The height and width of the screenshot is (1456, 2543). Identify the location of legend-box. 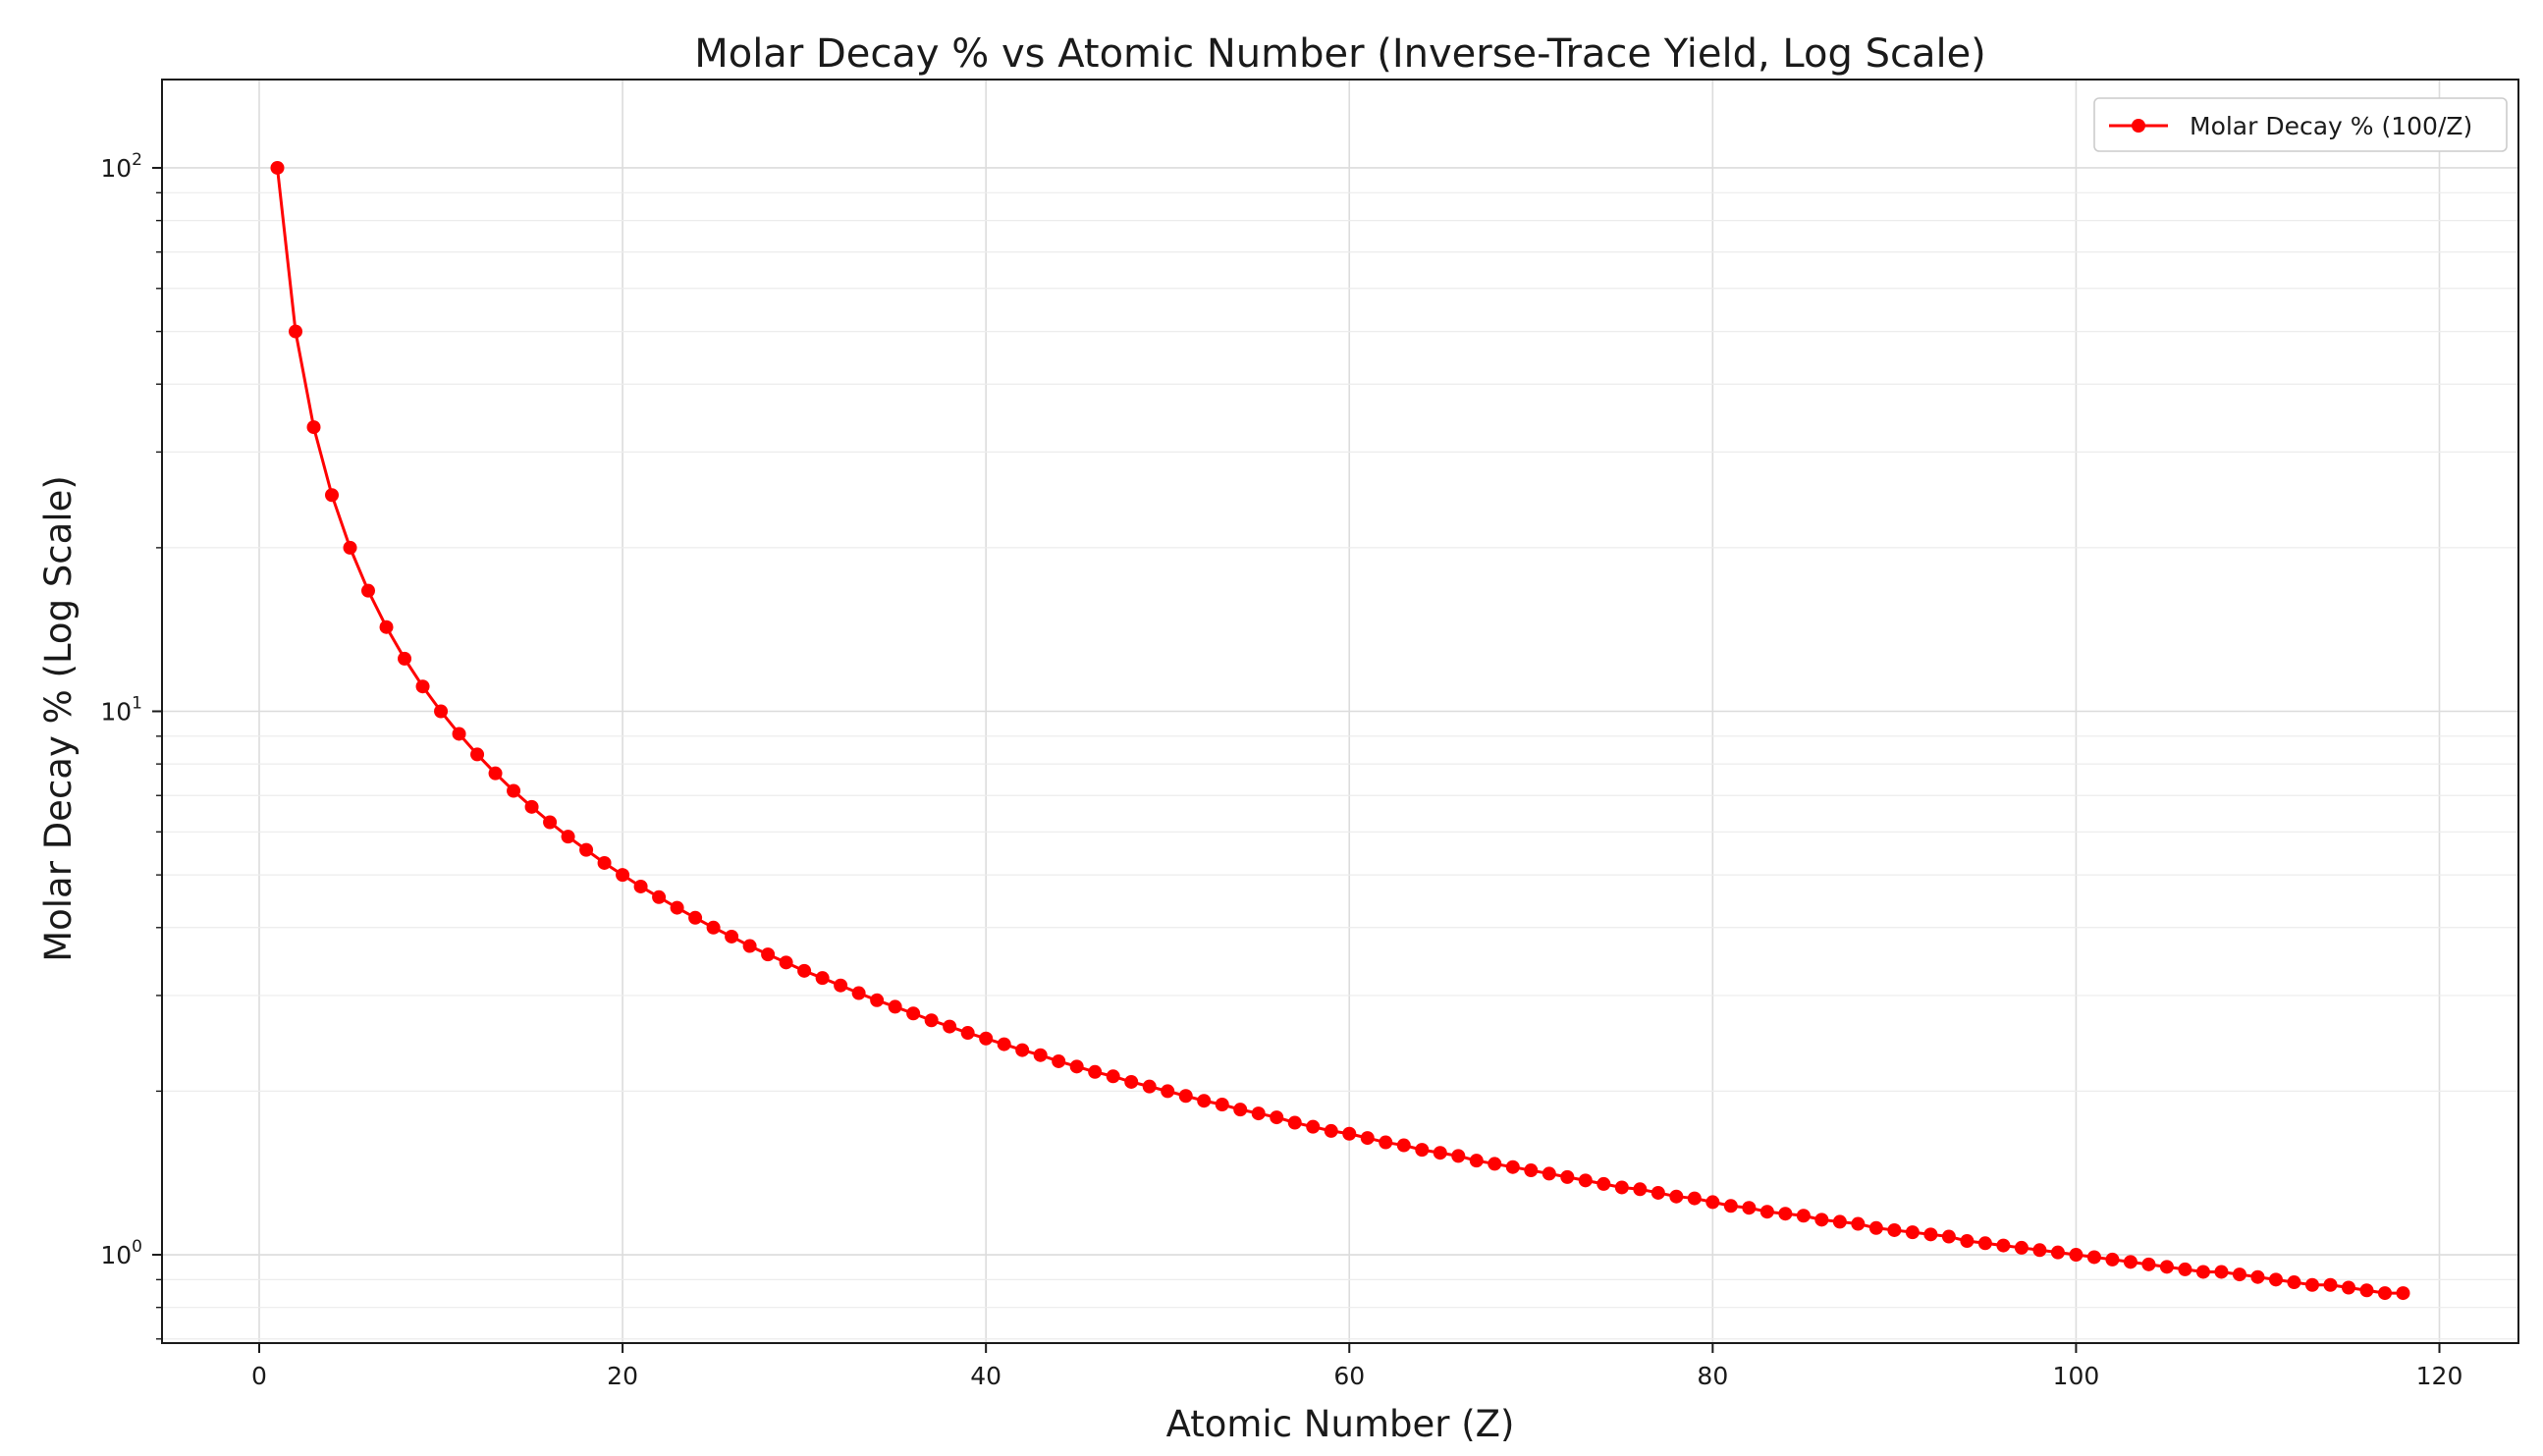
(2300, 124).